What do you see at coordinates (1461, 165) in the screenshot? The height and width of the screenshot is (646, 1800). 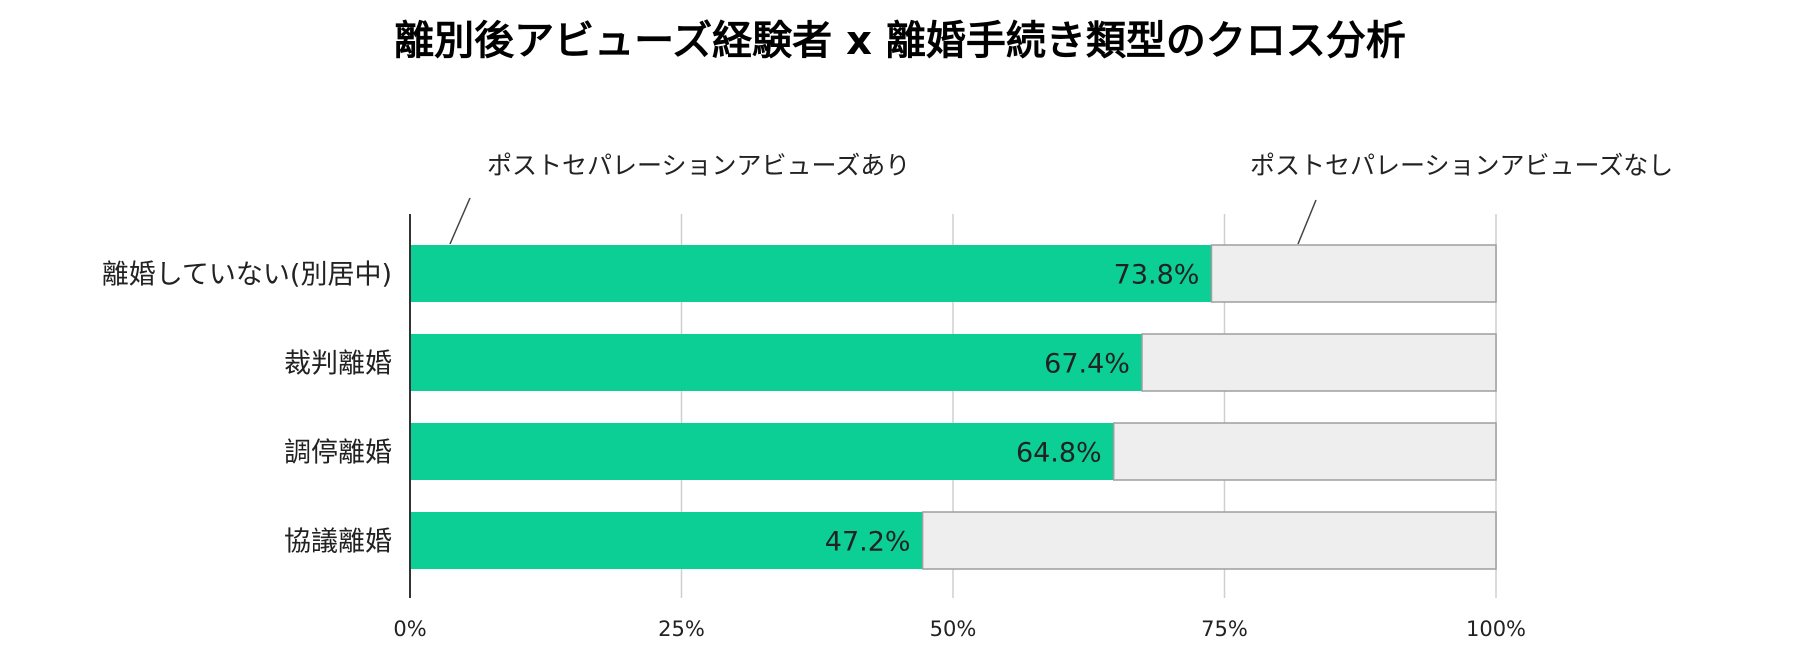 I see `legend-abuse-no: ポストセパレーションアビューズなし` at bounding box center [1461, 165].